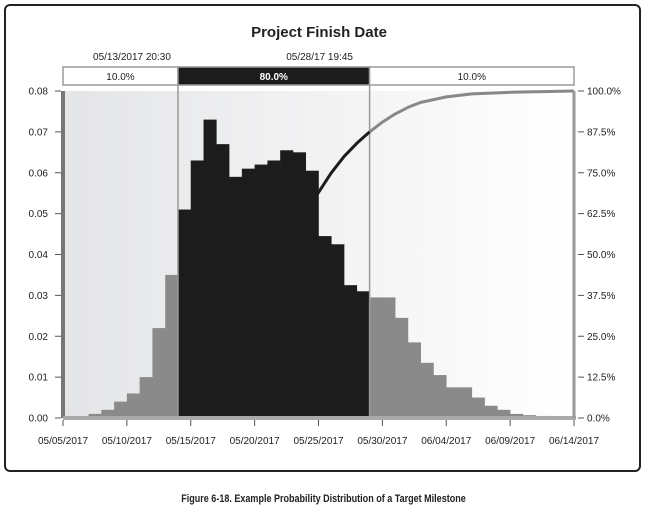 The image size is (647, 509). Describe the element at coordinates (601, 173) in the screenshot. I see `y2-tick-label: 75.0%` at that location.